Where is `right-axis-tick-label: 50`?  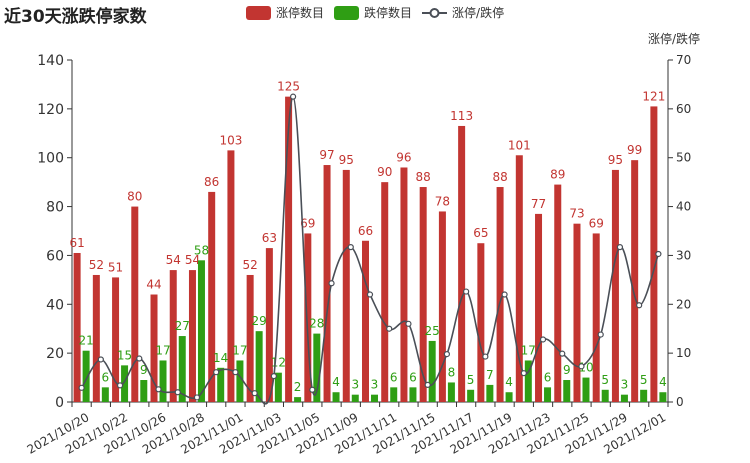 right-axis-tick-label: 50 is located at coordinates (683, 158).